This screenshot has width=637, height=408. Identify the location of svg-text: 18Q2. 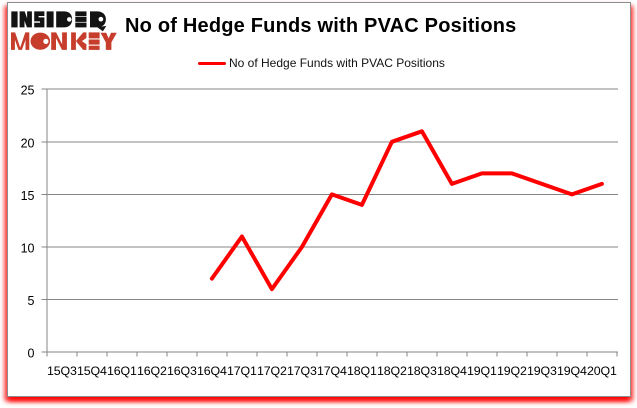
(392, 371).